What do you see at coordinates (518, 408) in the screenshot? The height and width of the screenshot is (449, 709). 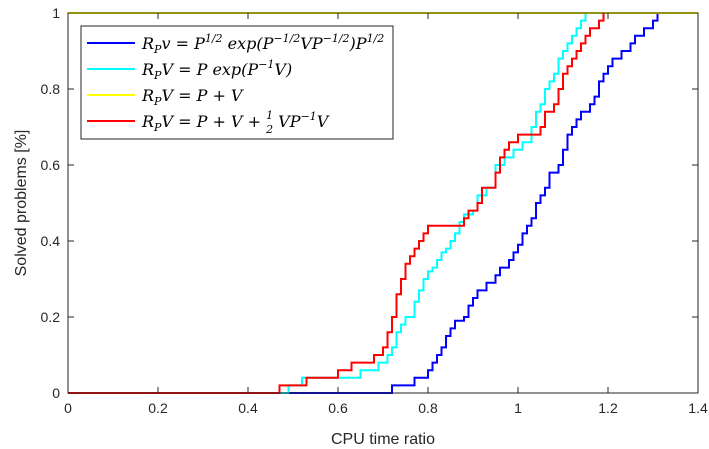 I see `x-tick-label: 1` at bounding box center [518, 408].